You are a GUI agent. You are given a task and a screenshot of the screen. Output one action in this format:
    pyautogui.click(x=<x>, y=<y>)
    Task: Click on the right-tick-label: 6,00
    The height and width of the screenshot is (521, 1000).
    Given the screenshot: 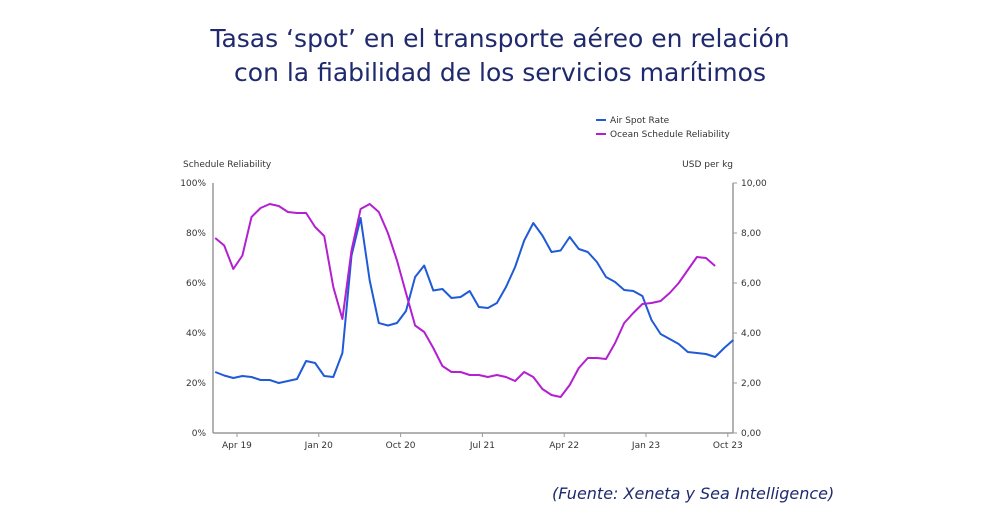 What is the action you would take?
    pyautogui.click(x=751, y=284)
    